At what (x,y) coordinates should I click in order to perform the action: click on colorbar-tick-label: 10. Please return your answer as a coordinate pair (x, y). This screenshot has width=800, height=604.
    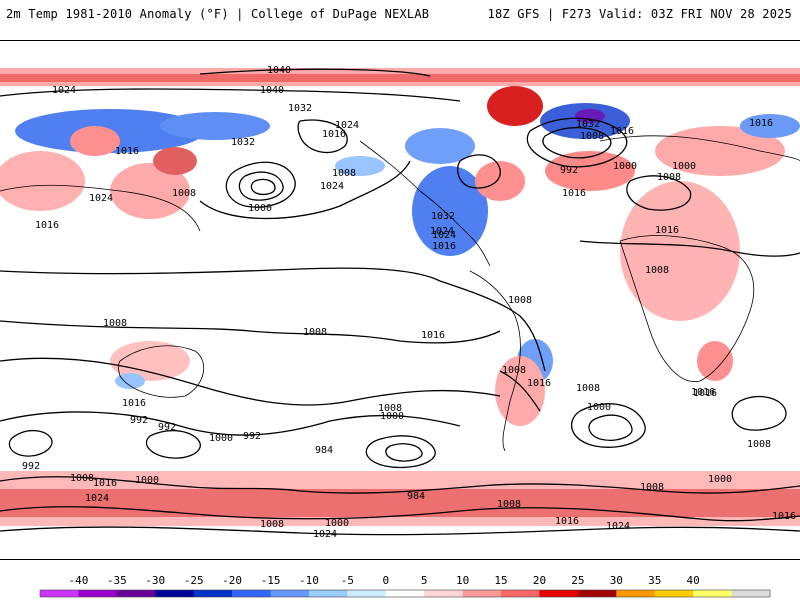
    Looking at the image, I should click on (462, 580).